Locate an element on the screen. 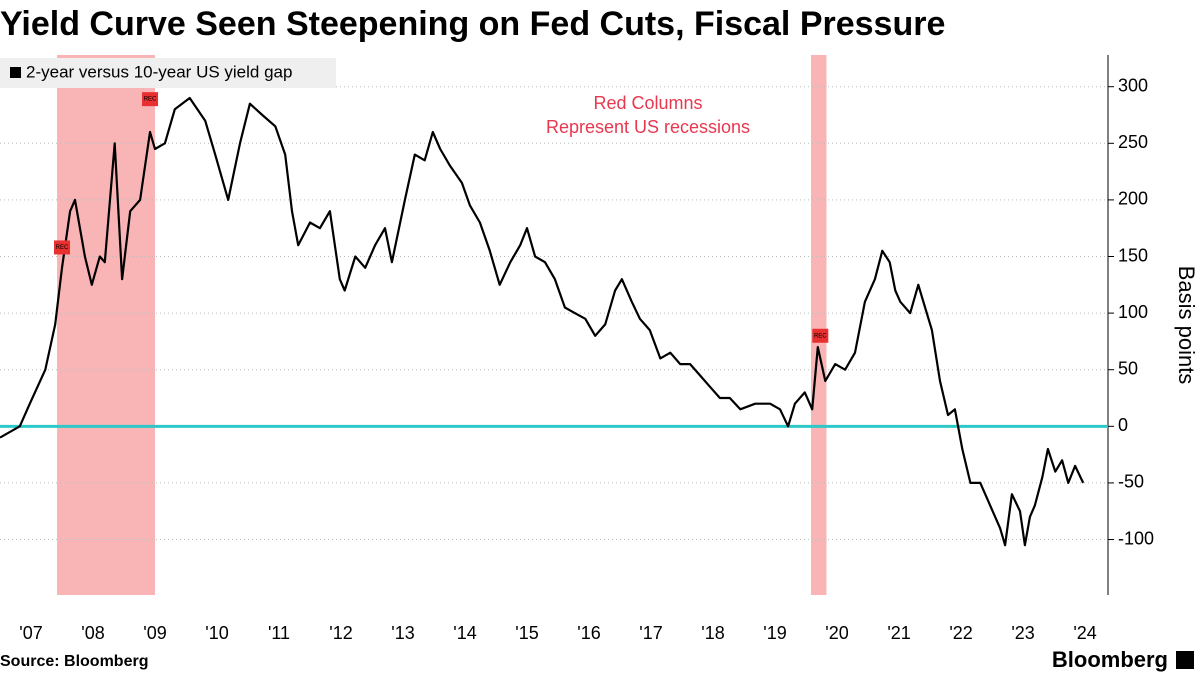  legend-label: 2-year versus 10-year US yield gap is located at coordinates (159, 71).